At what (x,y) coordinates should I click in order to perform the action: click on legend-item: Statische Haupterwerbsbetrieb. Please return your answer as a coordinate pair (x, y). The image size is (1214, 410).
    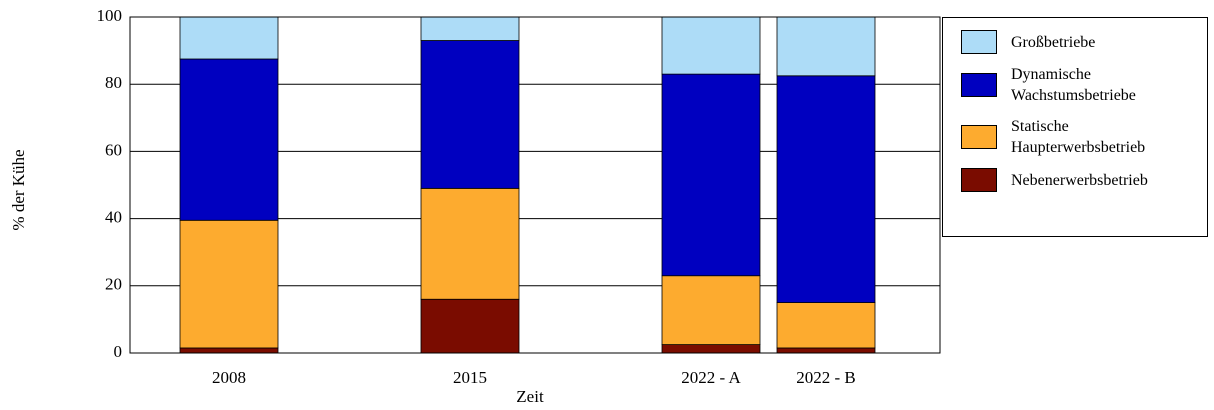
    Looking at the image, I should click on (1084, 137).